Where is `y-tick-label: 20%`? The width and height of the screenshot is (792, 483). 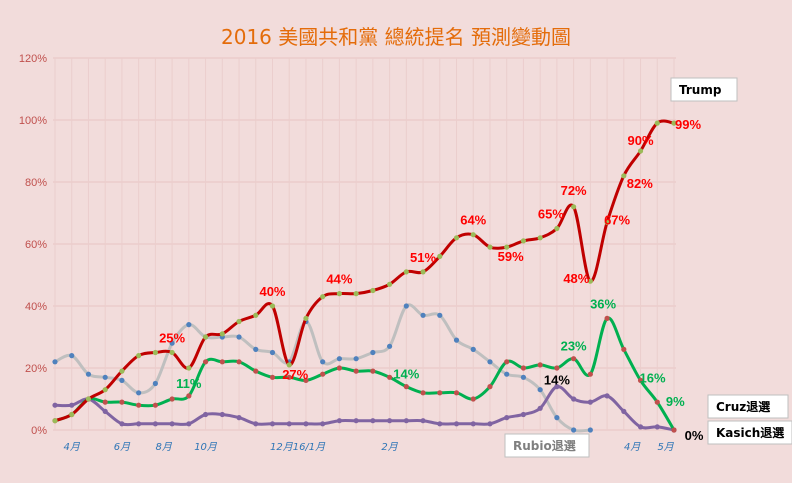 y-tick-label: 20% is located at coordinates (36, 369).